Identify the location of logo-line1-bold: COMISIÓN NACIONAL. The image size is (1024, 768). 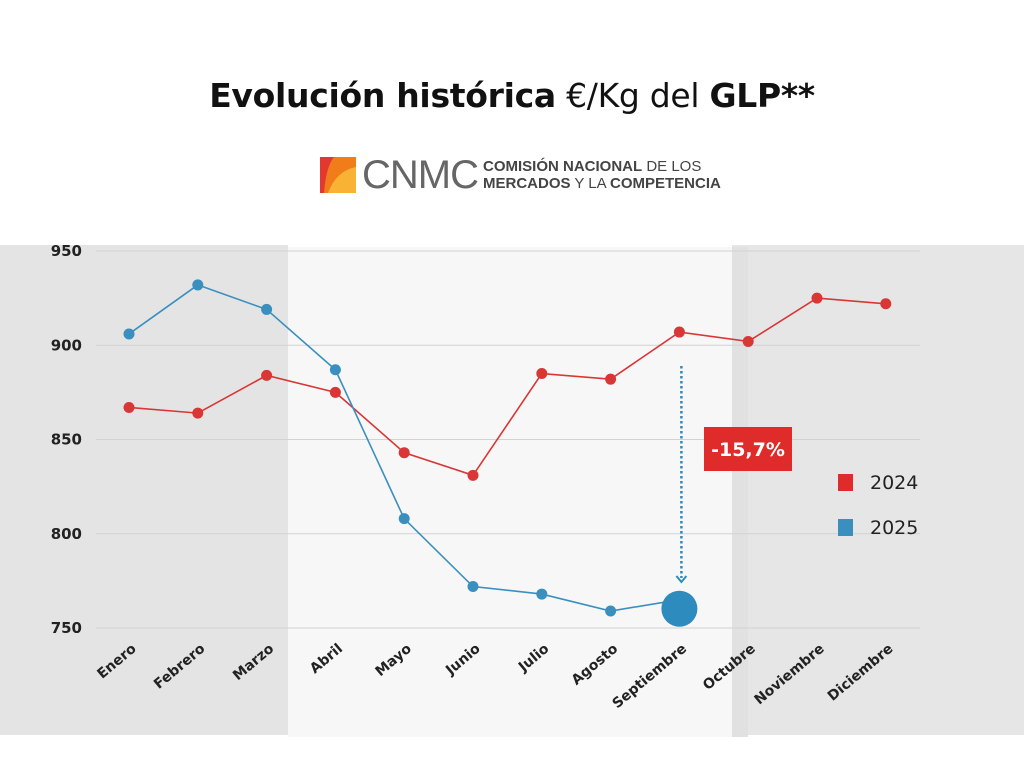
(562, 166).